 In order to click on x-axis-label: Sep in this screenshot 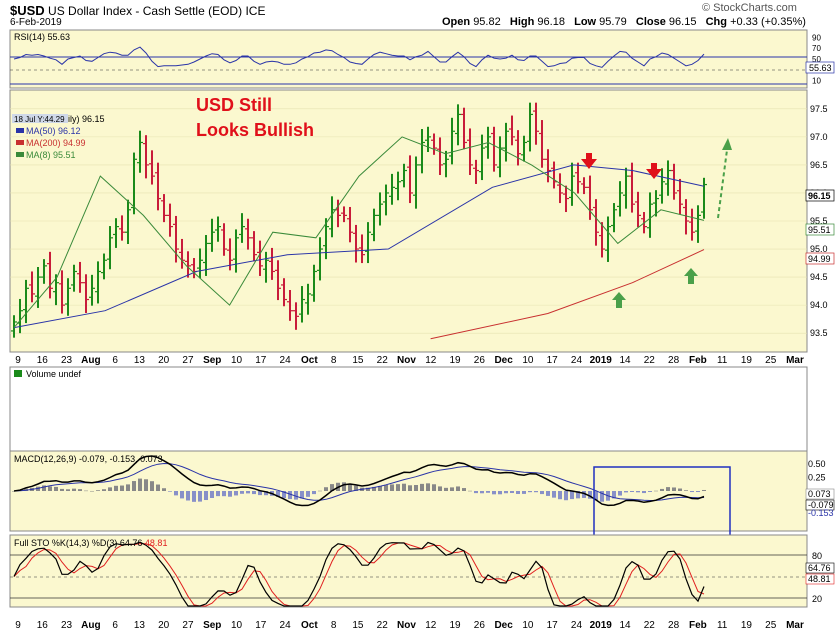, I will do `click(212, 625)`.